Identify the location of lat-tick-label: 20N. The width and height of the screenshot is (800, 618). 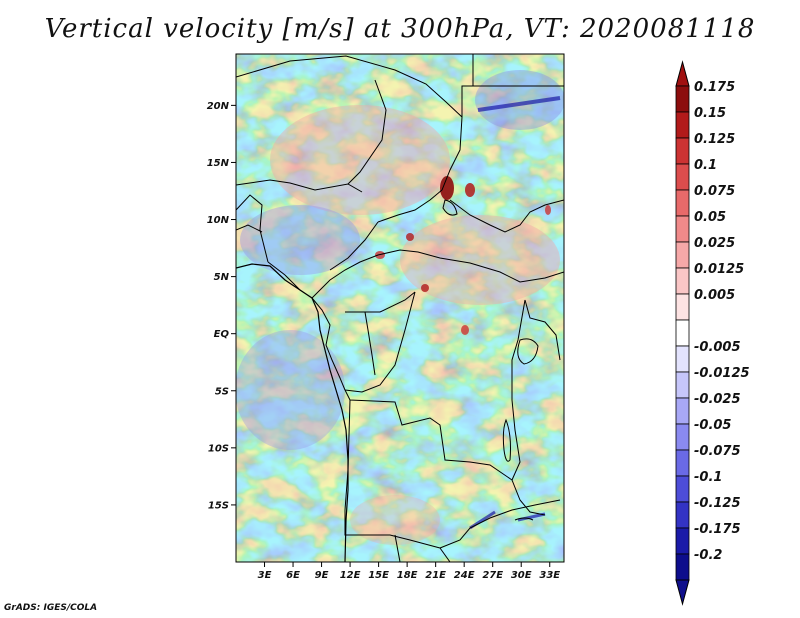
(218, 106).